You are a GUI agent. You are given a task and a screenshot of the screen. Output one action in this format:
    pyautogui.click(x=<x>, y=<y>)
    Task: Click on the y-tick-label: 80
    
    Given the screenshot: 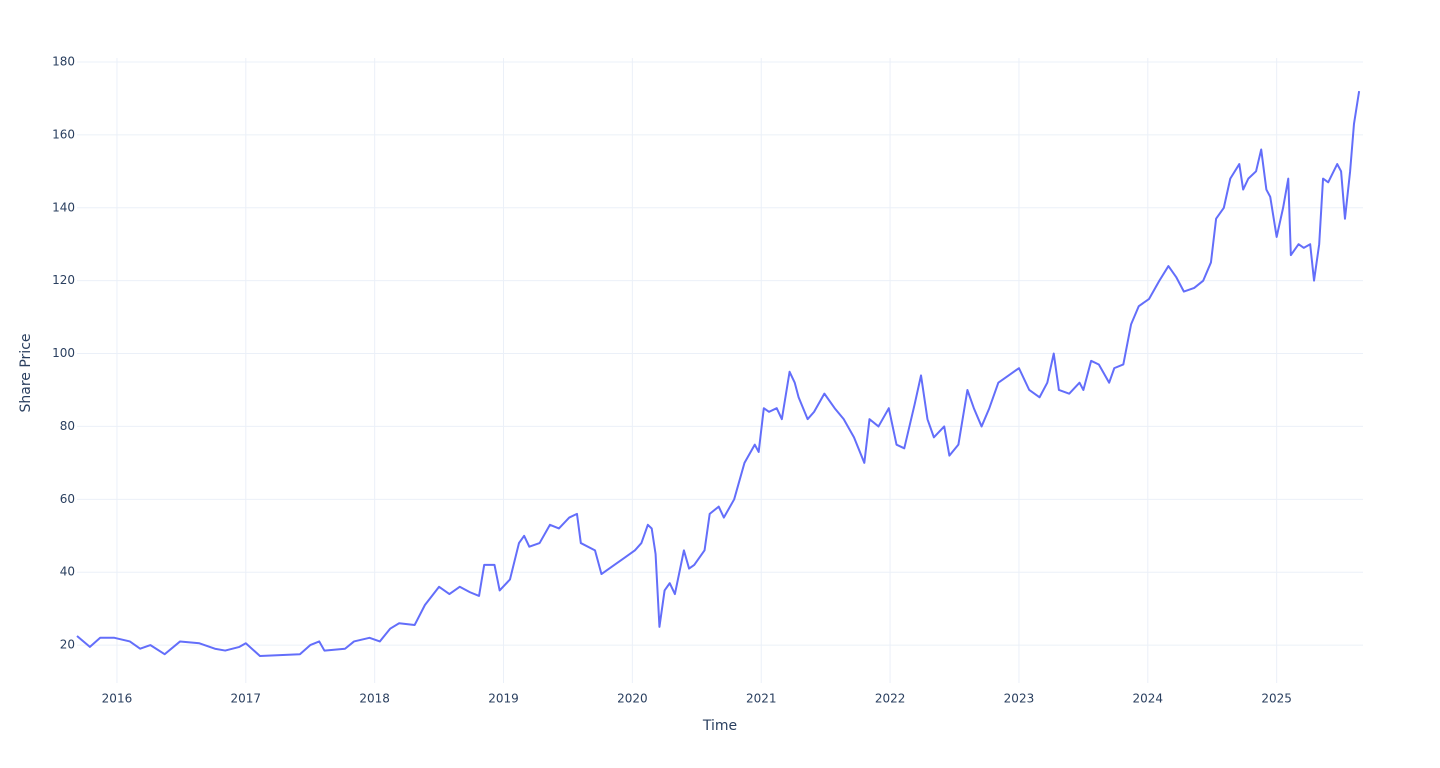 What is the action you would take?
    pyautogui.click(x=67, y=426)
    